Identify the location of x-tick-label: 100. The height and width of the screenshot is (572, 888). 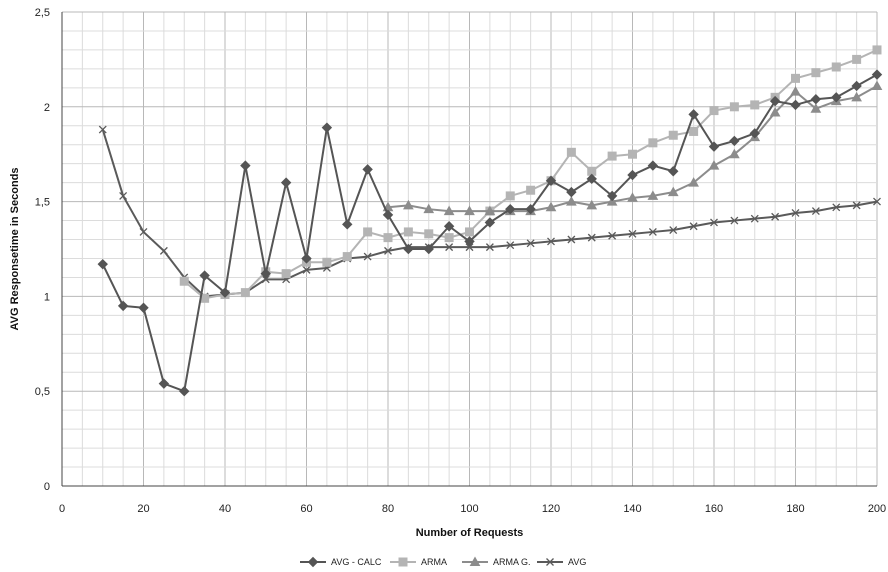
(469, 509).